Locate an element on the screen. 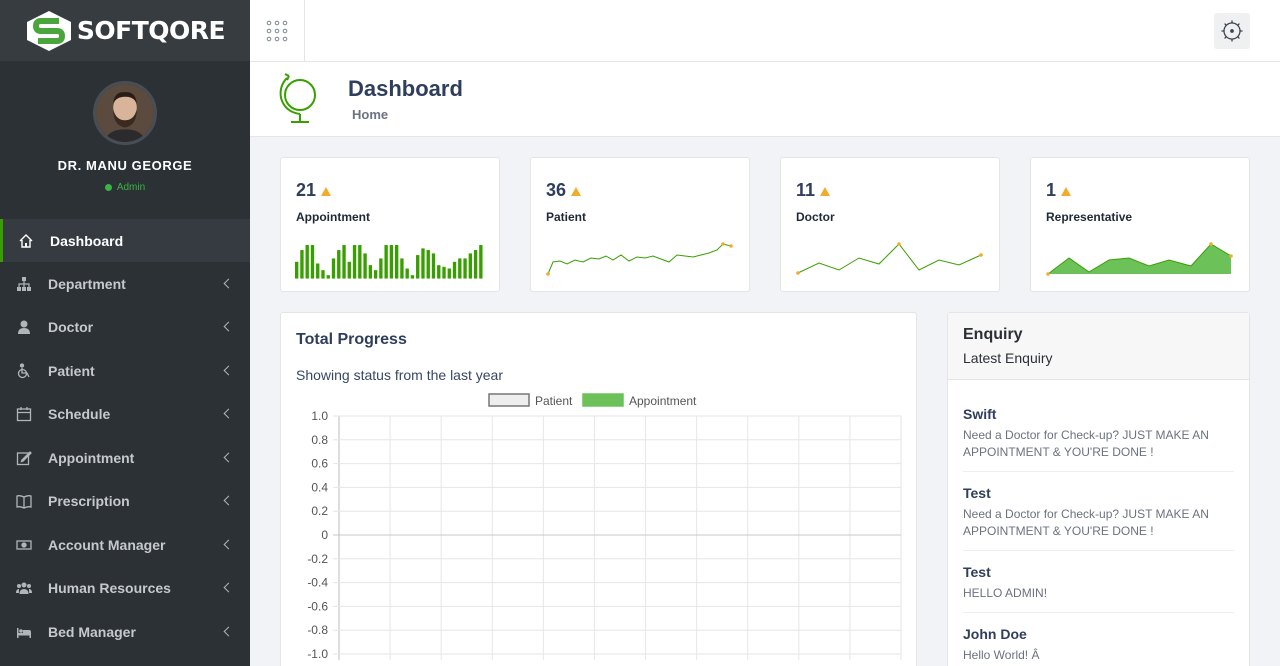 The image size is (1280, 666). avatar-image is located at coordinates (125, 113).